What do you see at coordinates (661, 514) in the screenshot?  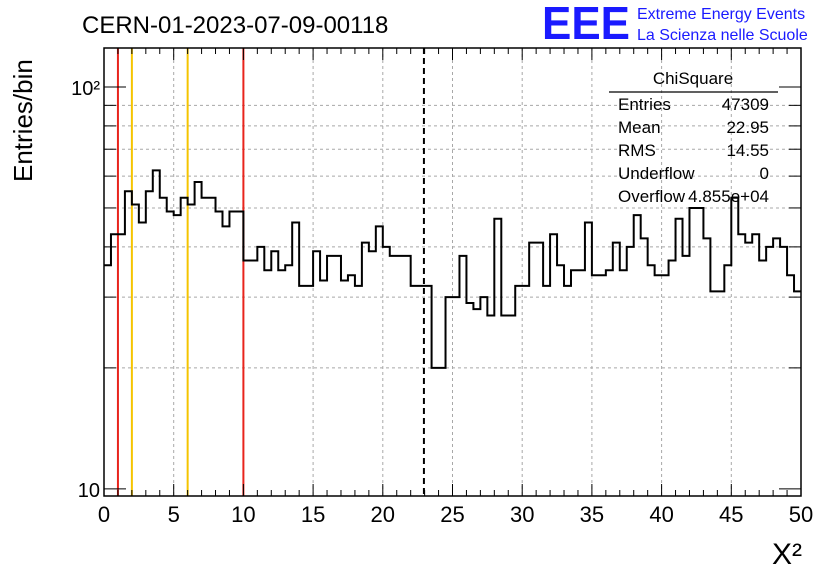 I see `x-tick-label: 40` at bounding box center [661, 514].